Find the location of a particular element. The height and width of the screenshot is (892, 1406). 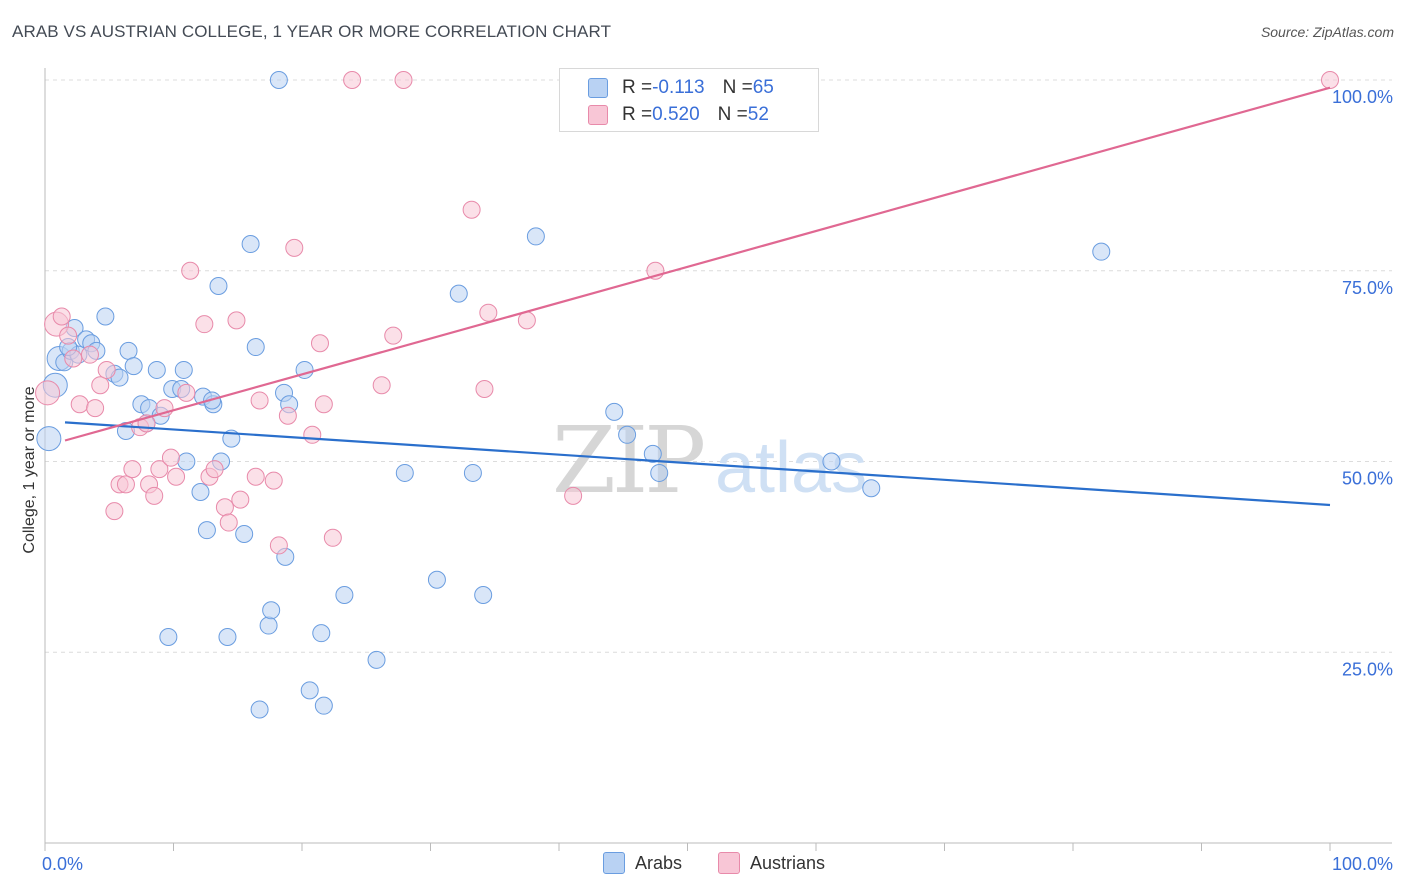

correlation-legend: R = -0.113 N = 65 R = 0.520 N = 52 is located at coordinates (689, 100).